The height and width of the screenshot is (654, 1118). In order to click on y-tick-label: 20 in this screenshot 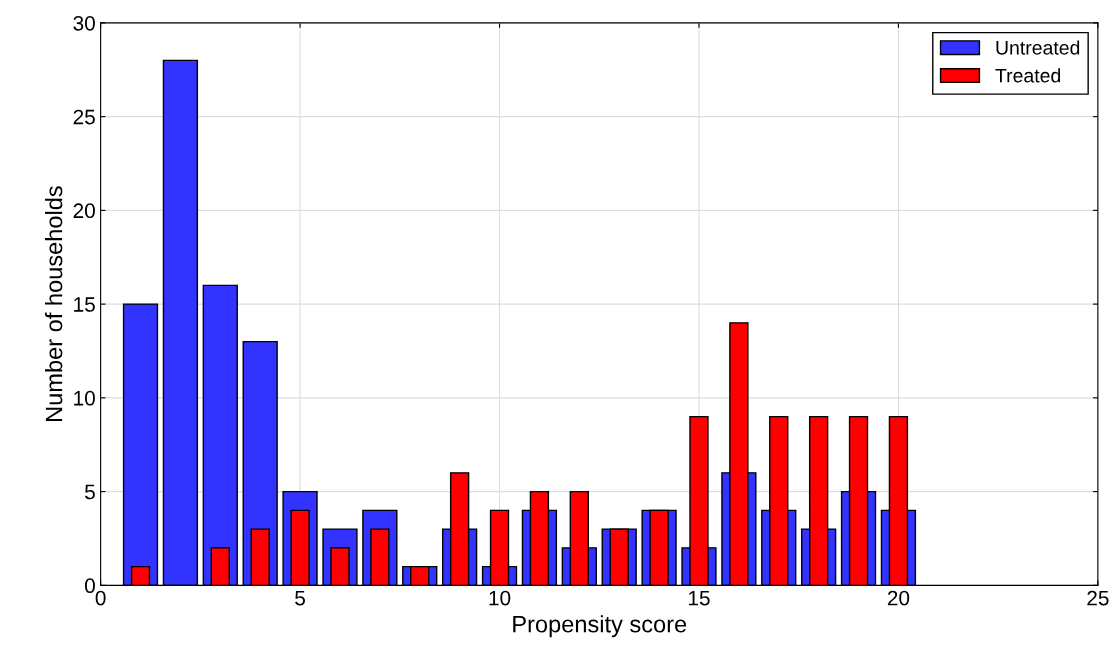, I will do `click(84, 211)`.